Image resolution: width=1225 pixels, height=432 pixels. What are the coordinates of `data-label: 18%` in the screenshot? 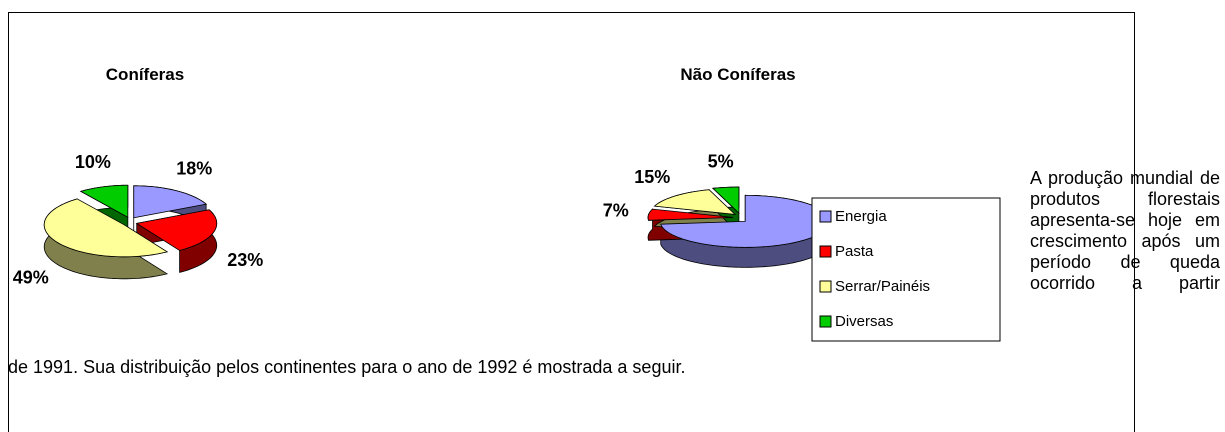 It's located at (194, 168).